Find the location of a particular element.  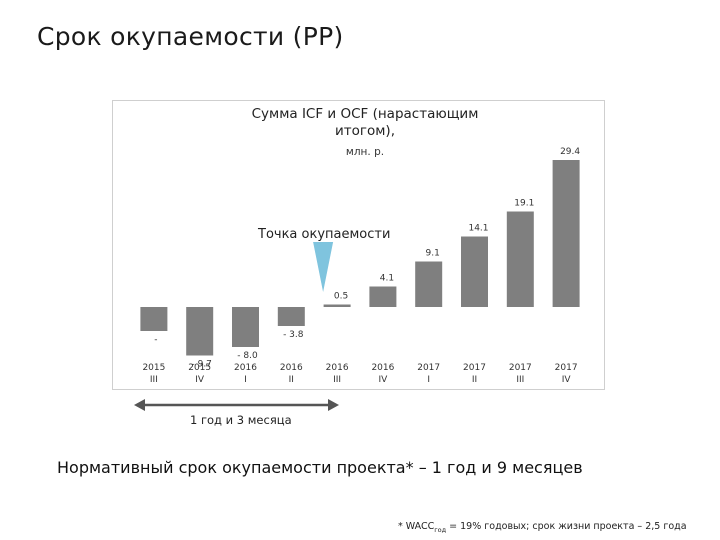

category-label-2-1: I is located at coordinates (245, 380).